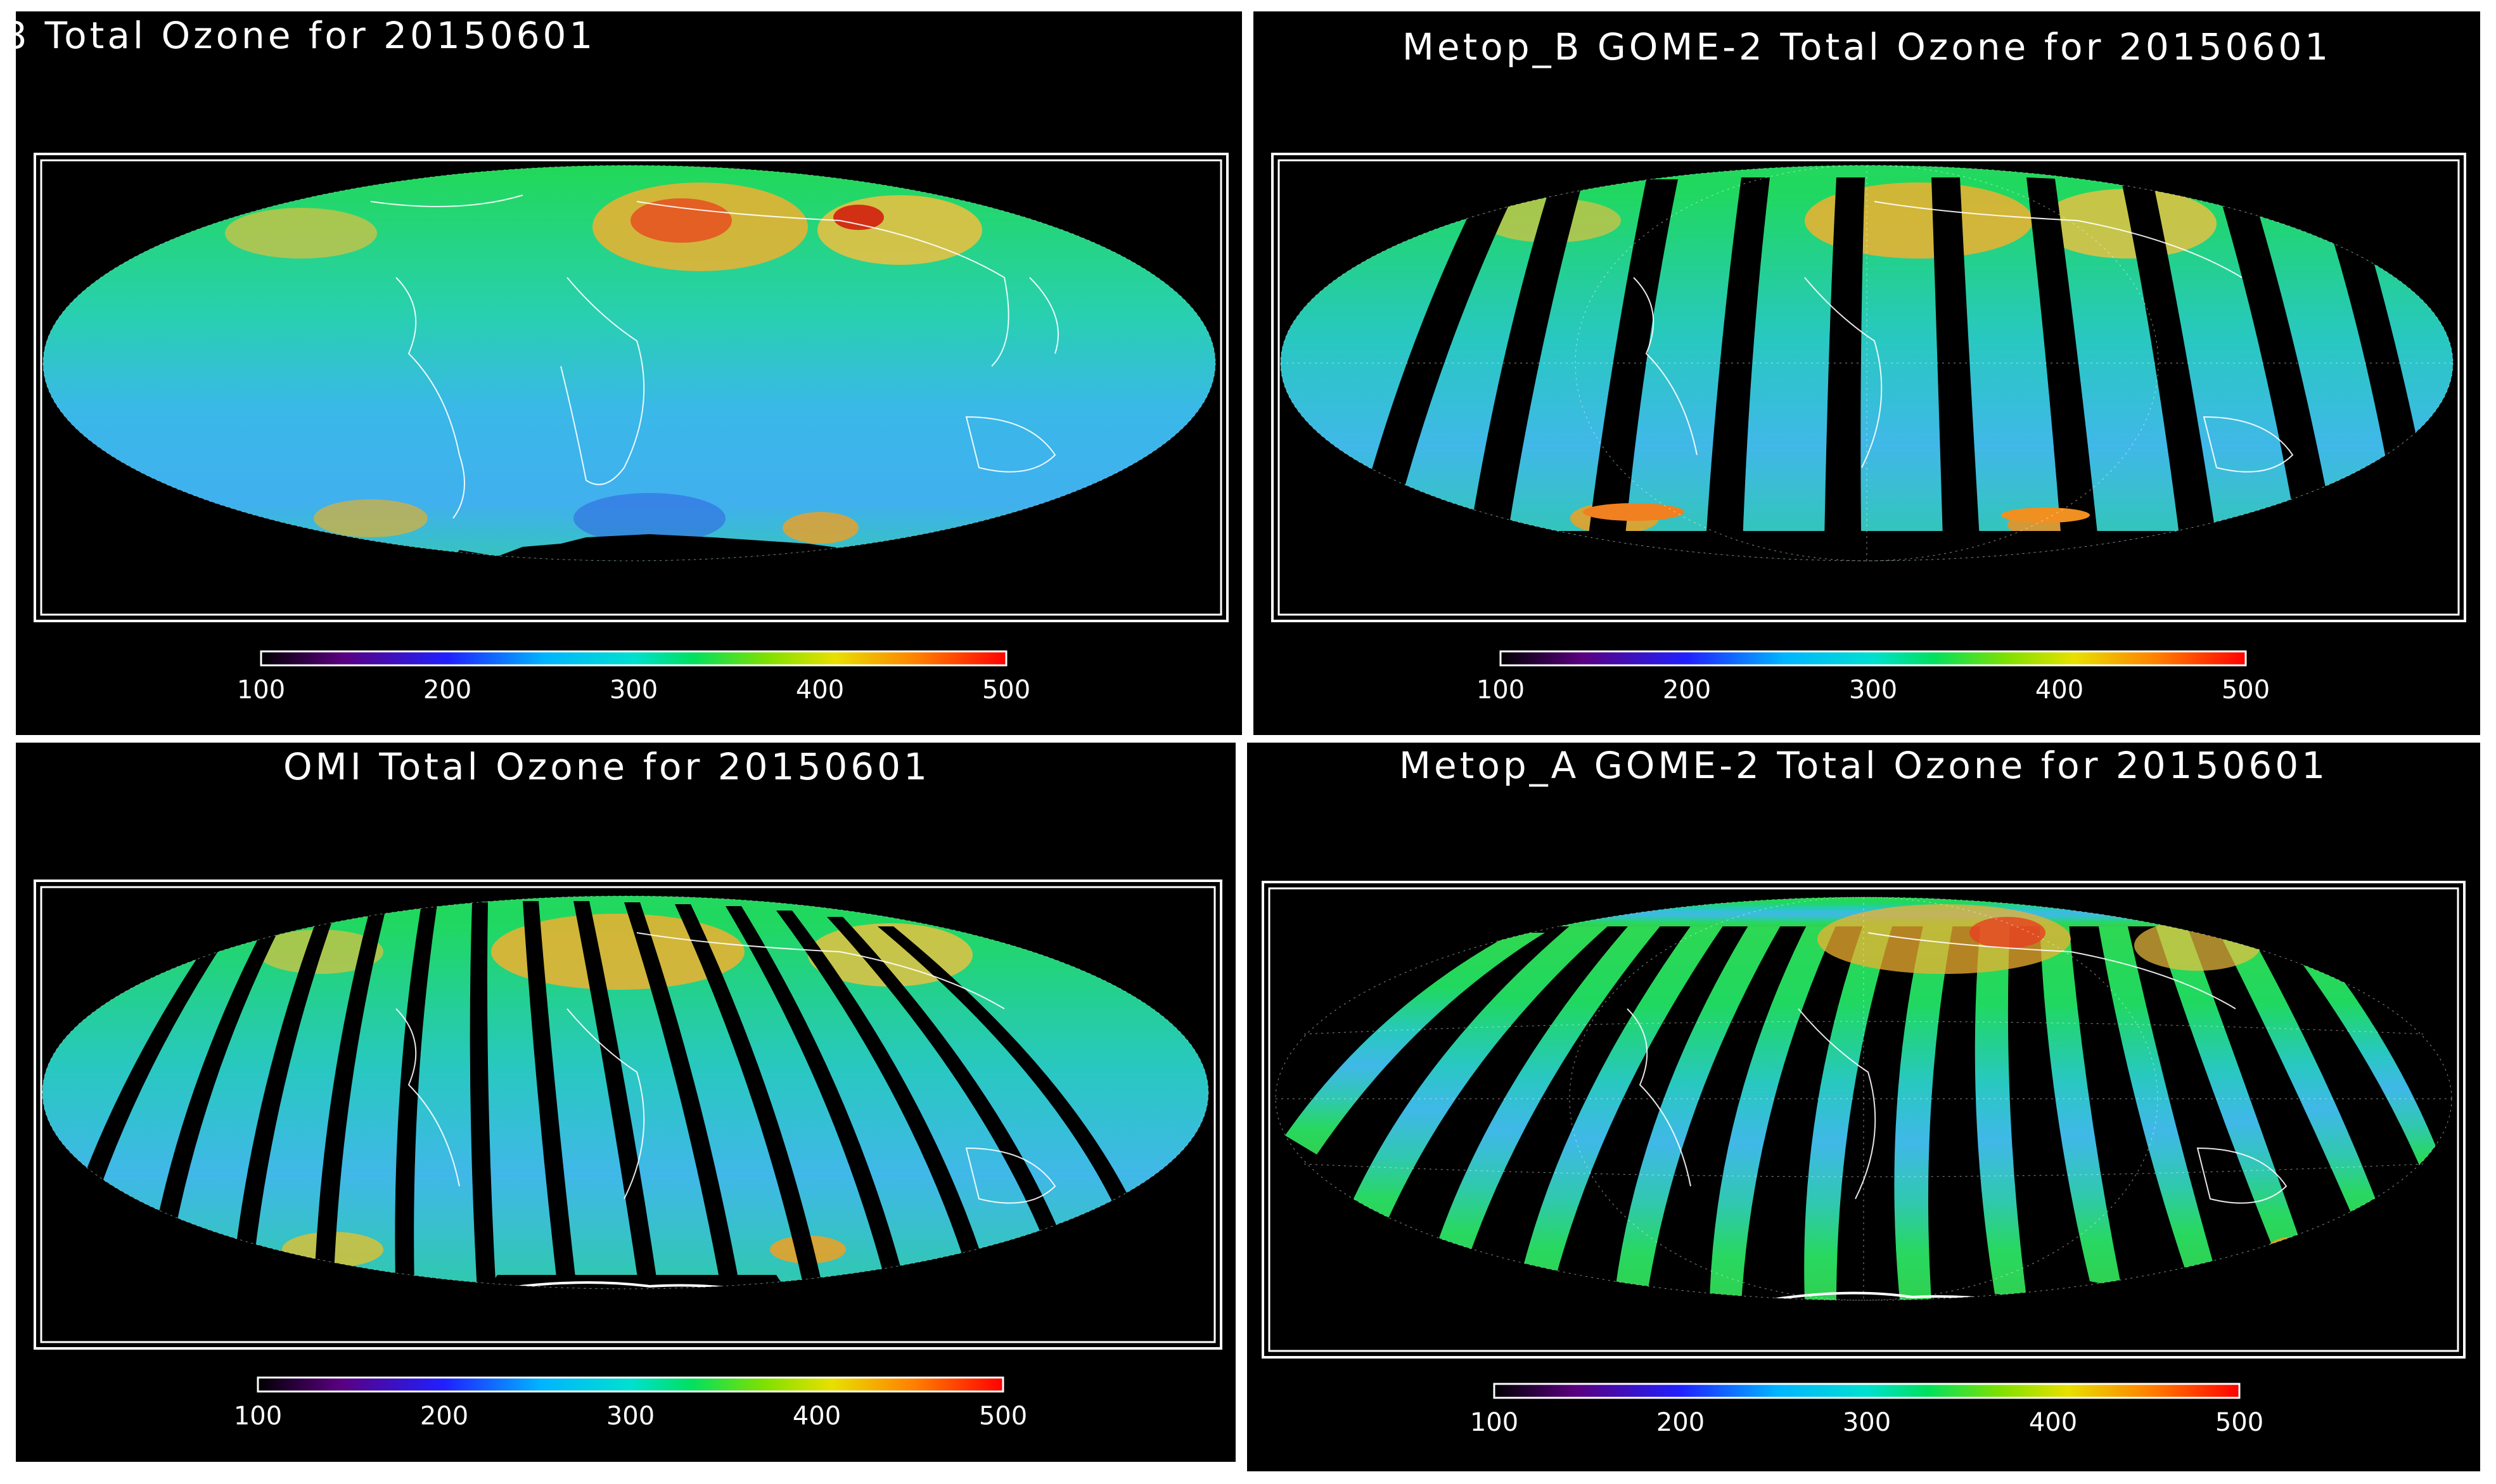  Describe the element at coordinates (1867, 1391) in the screenshot. I see `colorbar-metop-a` at that location.